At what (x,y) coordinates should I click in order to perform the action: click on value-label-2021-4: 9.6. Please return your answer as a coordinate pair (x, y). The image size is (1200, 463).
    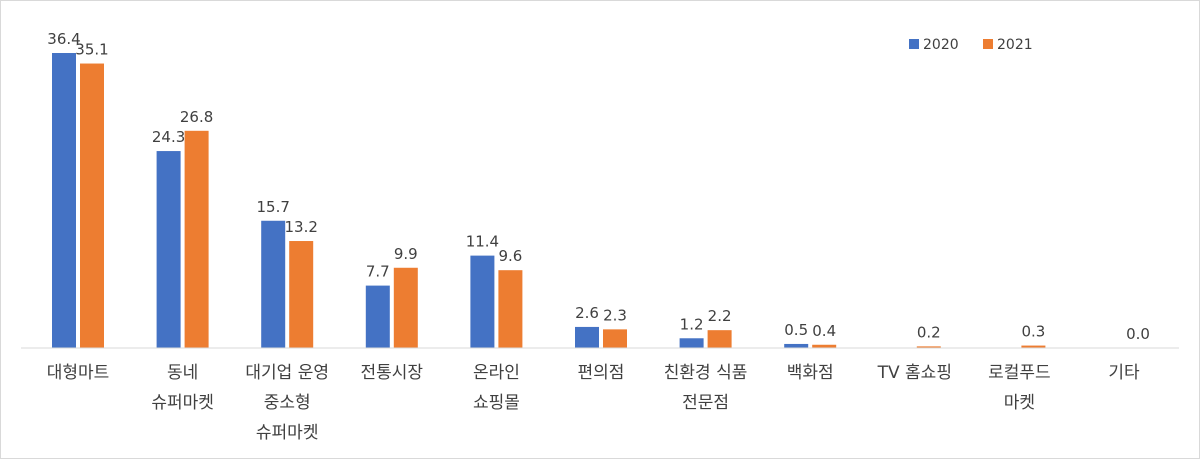
    Looking at the image, I should click on (510, 256).